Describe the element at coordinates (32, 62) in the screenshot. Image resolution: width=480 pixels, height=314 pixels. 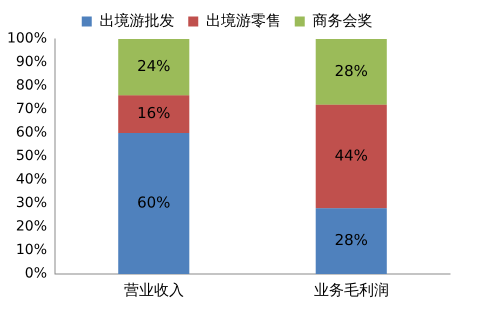
I see `y-tick-label: 90%` at that location.